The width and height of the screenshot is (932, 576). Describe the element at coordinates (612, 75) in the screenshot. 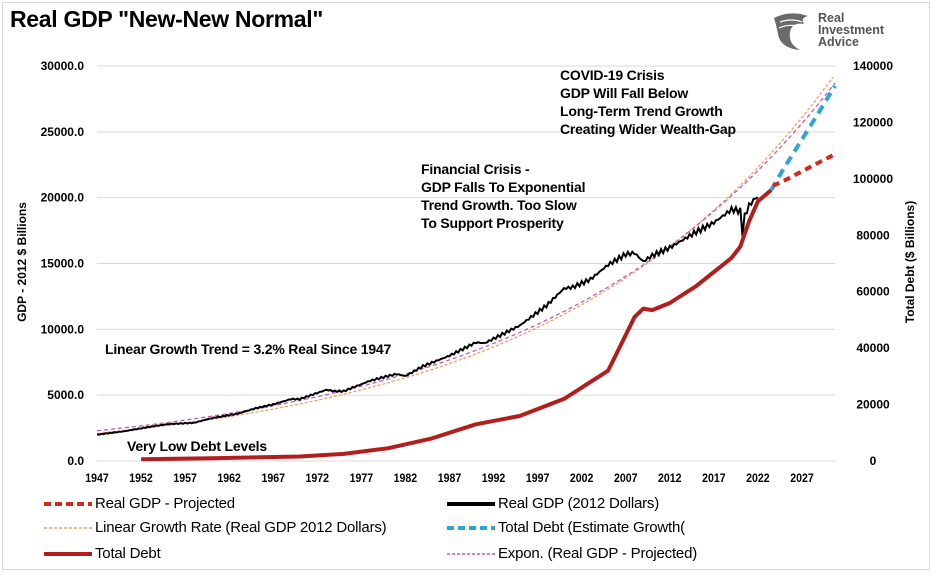

I see `annotation-line: COVID-19 Crisis` at that location.